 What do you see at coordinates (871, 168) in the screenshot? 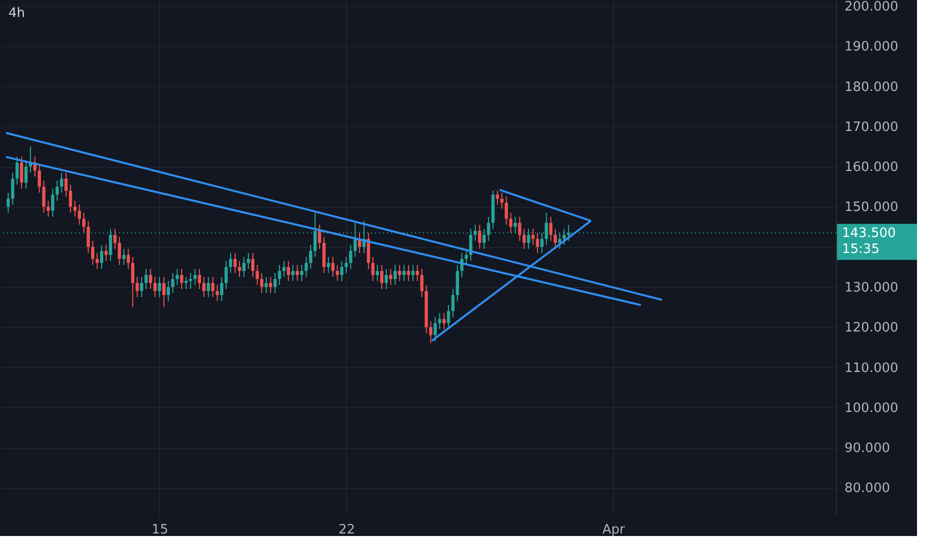
I see `y-tick-label: 160.000` at bounding box center [871, 168].